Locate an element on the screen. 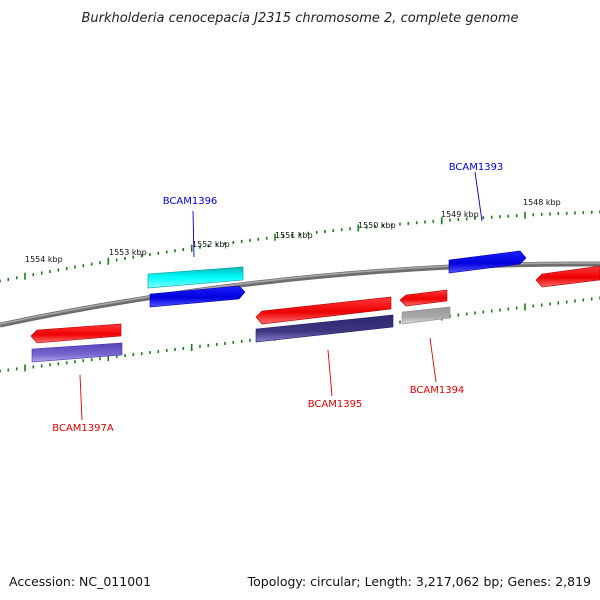 This screenshot has height=600, width=600. leader-line-bcam1394 is located at coordinates (433, 360).